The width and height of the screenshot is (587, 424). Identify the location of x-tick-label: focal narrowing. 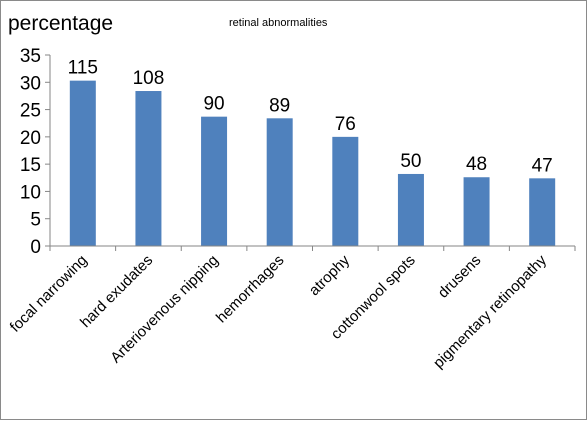
(49, 294).